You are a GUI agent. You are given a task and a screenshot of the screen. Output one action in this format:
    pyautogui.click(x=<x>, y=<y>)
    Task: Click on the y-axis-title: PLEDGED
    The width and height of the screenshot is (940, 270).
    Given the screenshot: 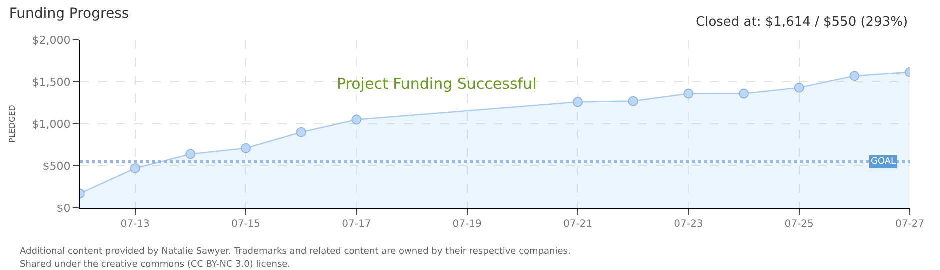 What is the action you would take?
    pyautogui.click(x=12, y=124)
    